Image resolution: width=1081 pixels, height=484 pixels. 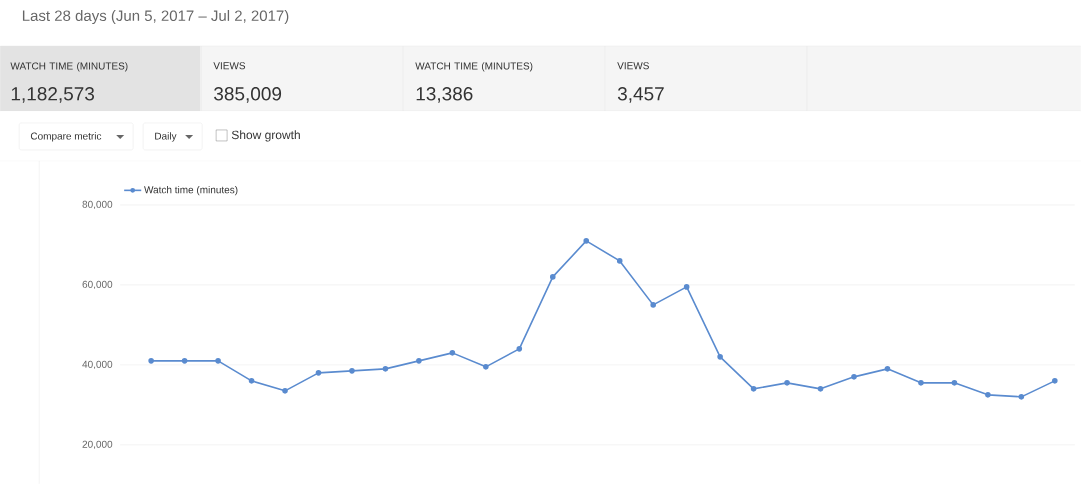 What do you see at coordinates (97, 364) in the screenshot?
I see `y-tick-label: 40,000` at bounding box center [97, 364].